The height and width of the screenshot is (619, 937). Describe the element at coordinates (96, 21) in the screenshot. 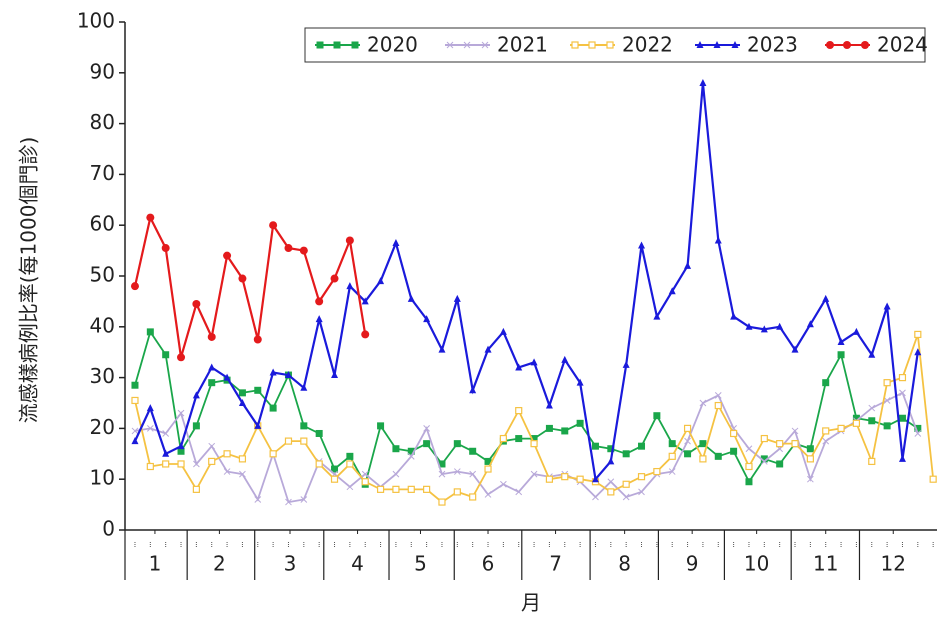

I see `y-tick-label: 100` at that location.